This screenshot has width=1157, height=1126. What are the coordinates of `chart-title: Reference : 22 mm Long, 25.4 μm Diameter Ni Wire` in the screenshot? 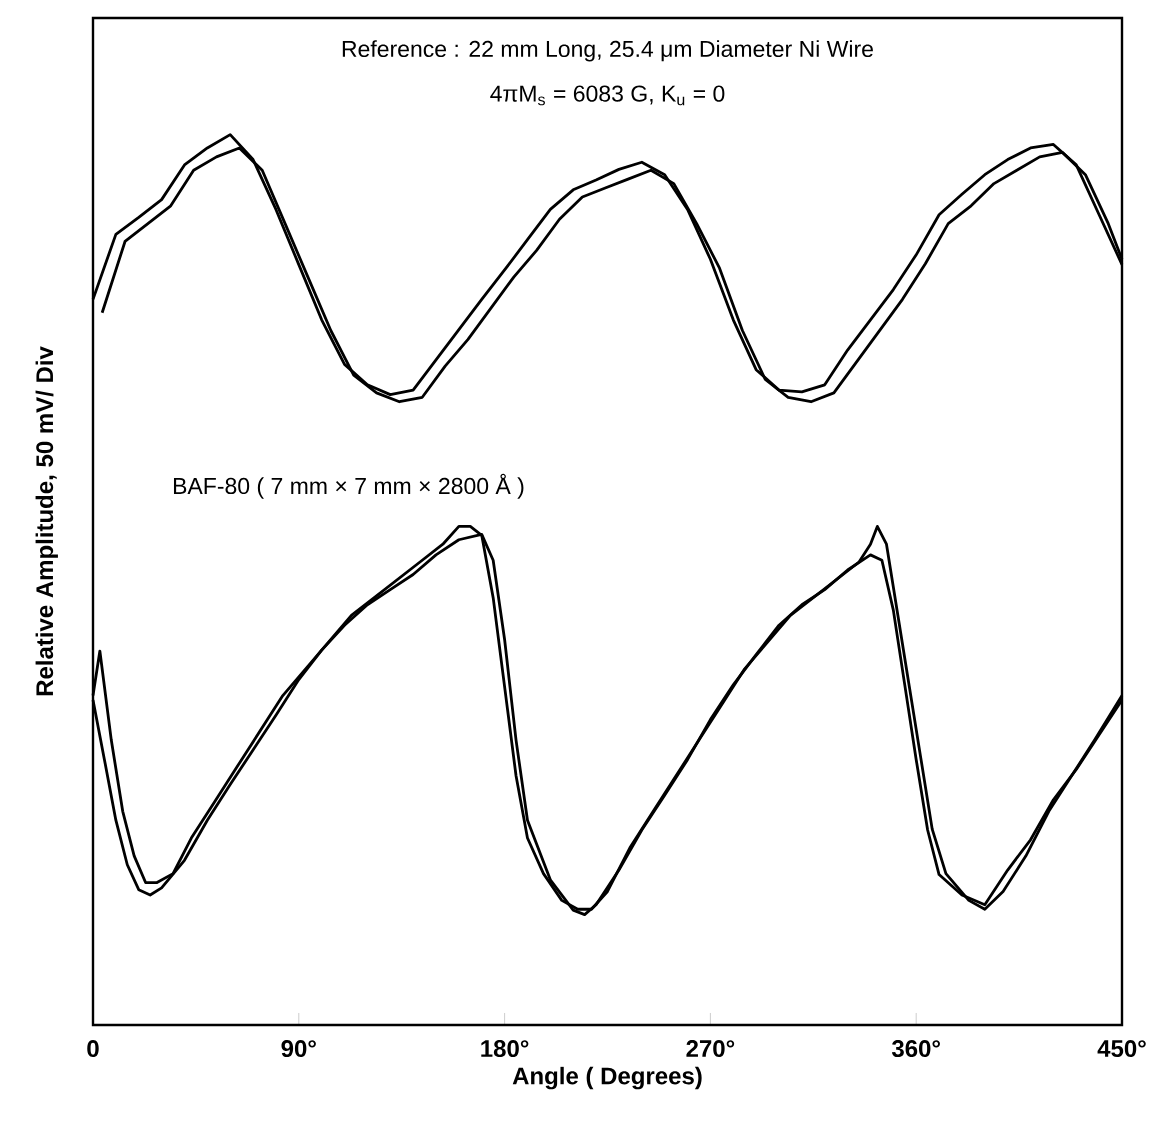 It's located at (607, 51).